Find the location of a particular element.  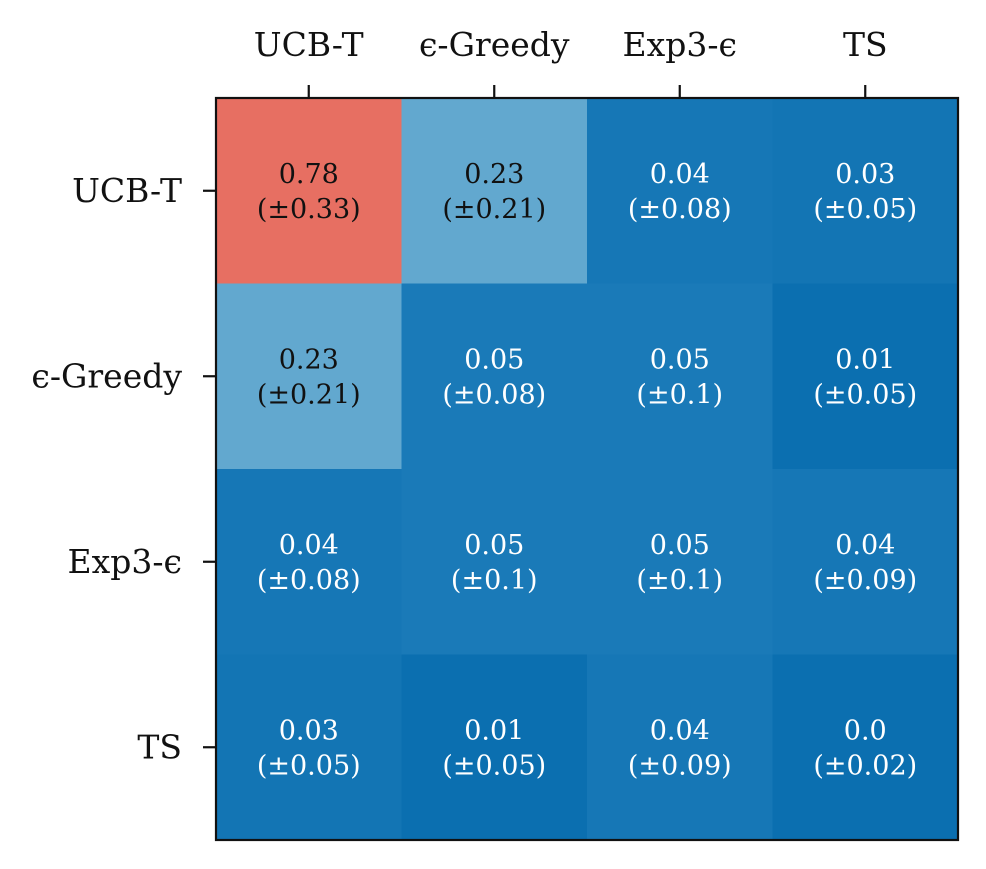

y-tick-label: ϵ-Greedy is located at coordinates (106, 375).